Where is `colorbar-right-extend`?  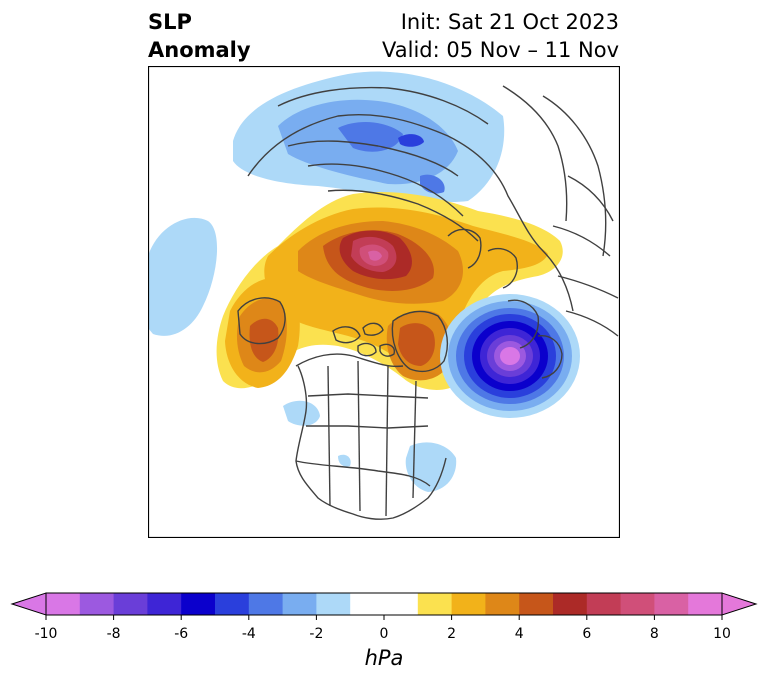
colorbar-right-extend is located at coordinates (739, 604).